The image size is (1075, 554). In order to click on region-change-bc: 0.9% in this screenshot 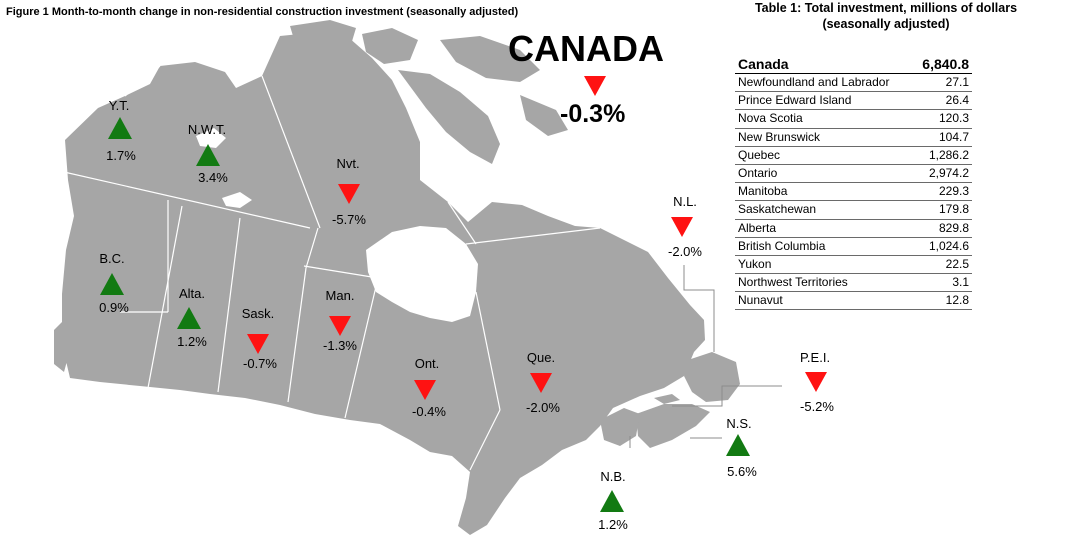, I will do `click(114, 307)`.